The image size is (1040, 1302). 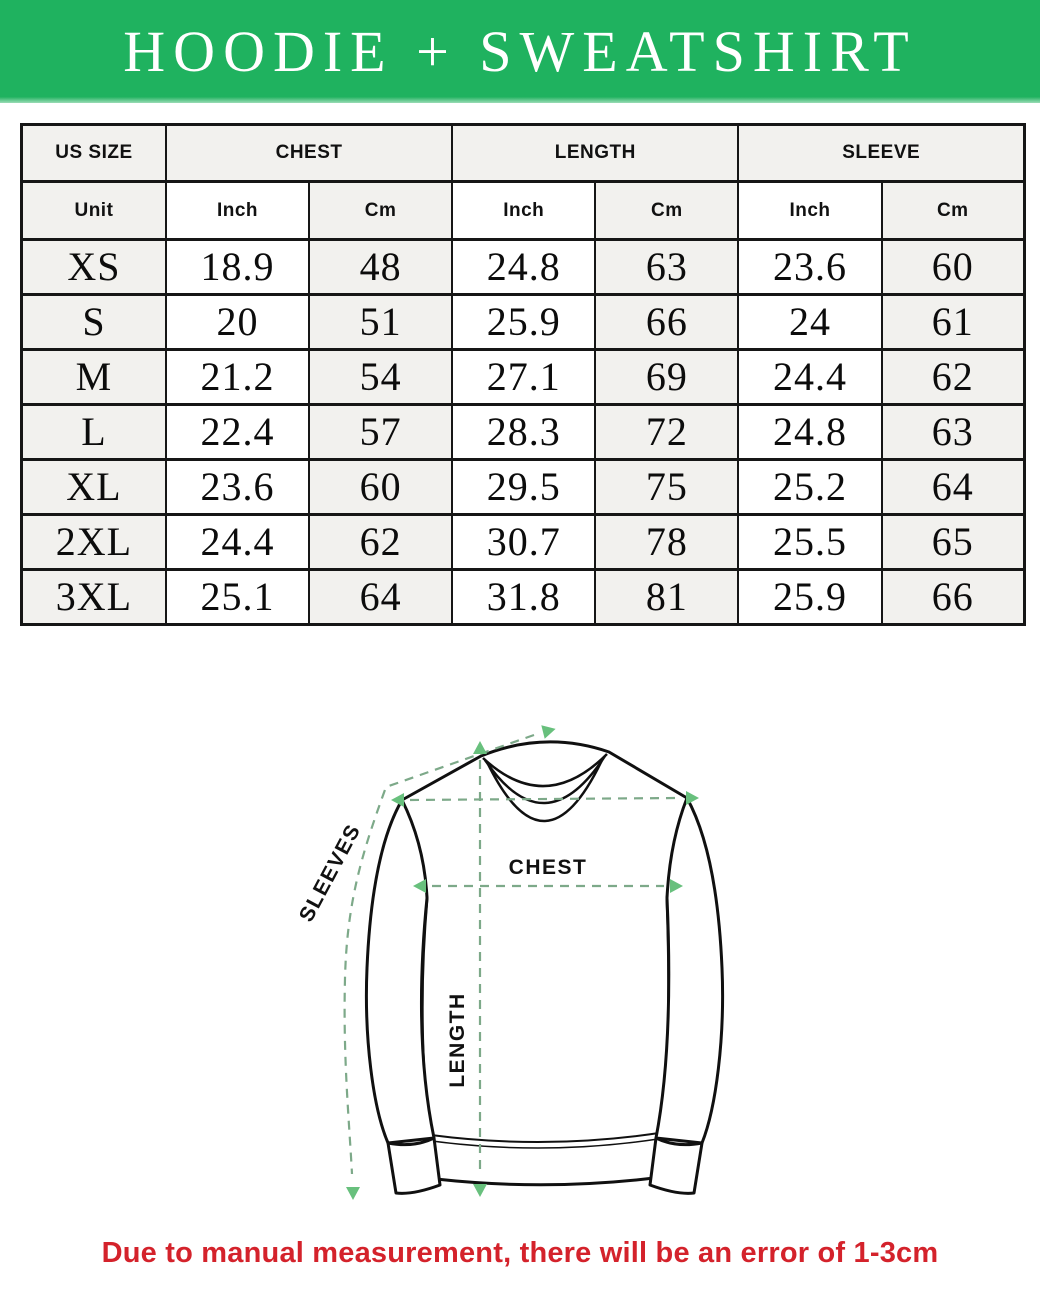 What do you see at coordinates (237, 267) in the screenshot?
I see `chest-inch-cell: 18.9` at bounding box center [237, 267].